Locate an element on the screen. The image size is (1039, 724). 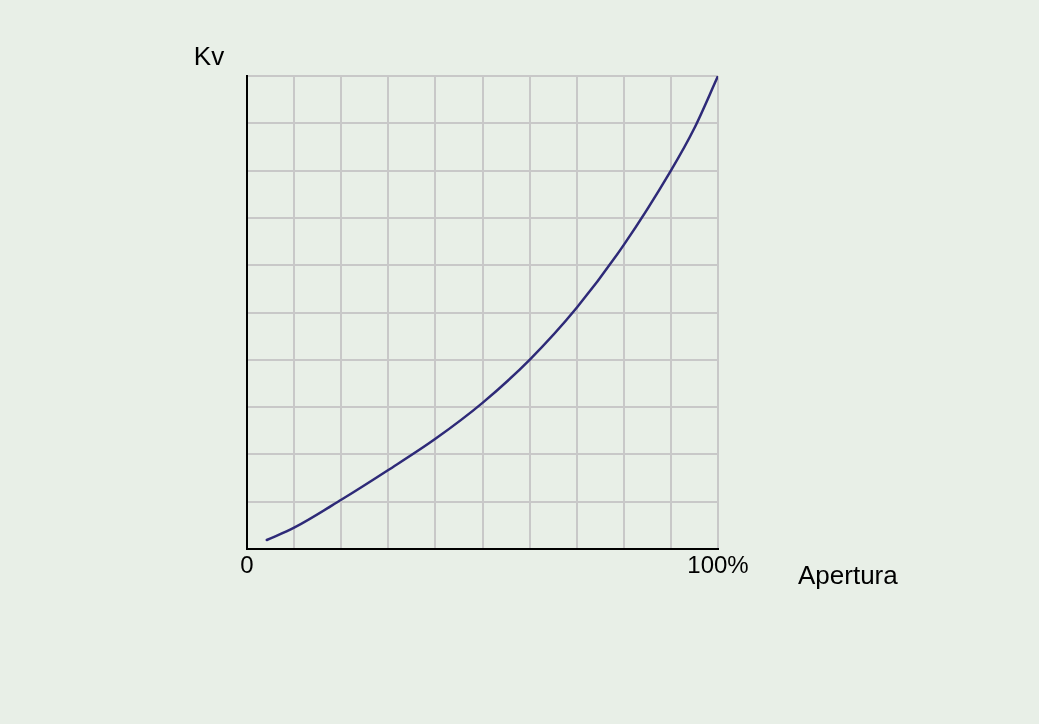
x-axis-title: Apertura is located at coordinates (848, 575).